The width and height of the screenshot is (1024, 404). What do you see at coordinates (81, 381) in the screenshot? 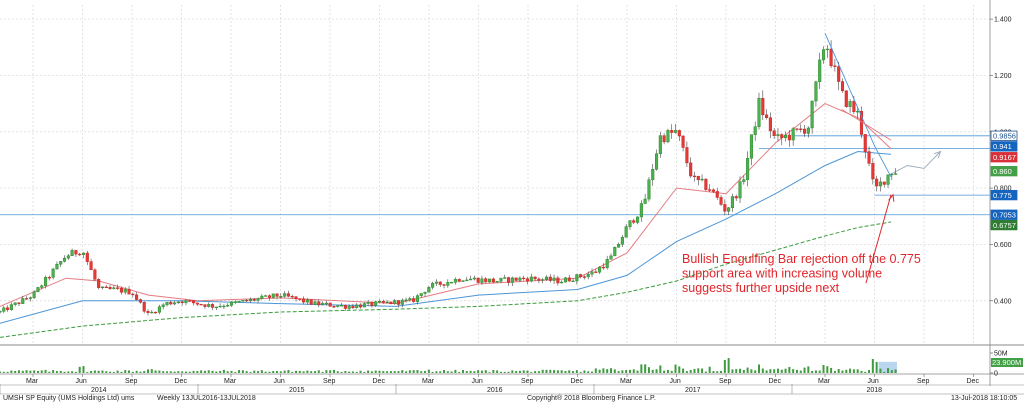
I see `month-label: Jun` at bounding box center [81, 381].